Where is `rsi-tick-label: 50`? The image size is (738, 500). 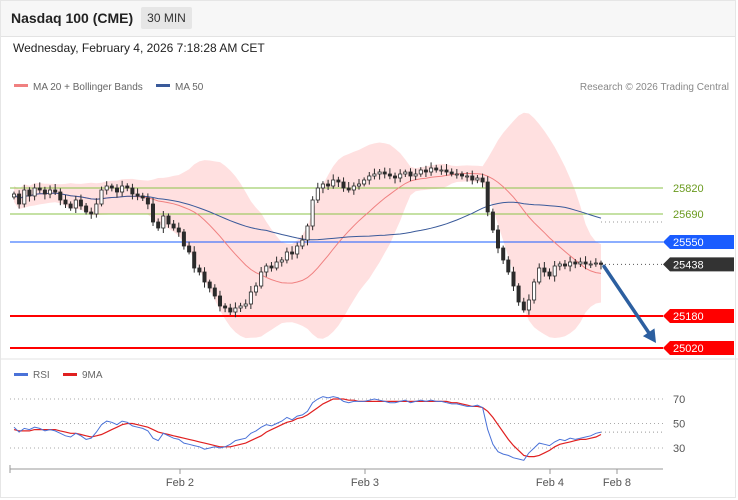
rsi-tick-label: 50 is located at coordinates (679, 425).